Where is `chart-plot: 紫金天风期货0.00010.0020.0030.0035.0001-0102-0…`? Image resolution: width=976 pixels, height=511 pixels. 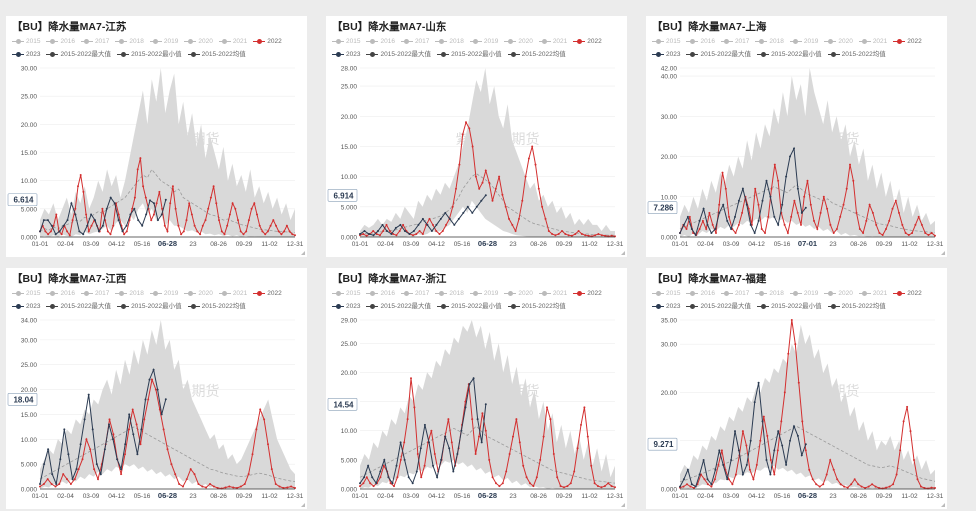 chart-plot: 紫金天风期货0.00010.0020.0030.0035.0001-0102-0… is located at coordinates (796, 412).